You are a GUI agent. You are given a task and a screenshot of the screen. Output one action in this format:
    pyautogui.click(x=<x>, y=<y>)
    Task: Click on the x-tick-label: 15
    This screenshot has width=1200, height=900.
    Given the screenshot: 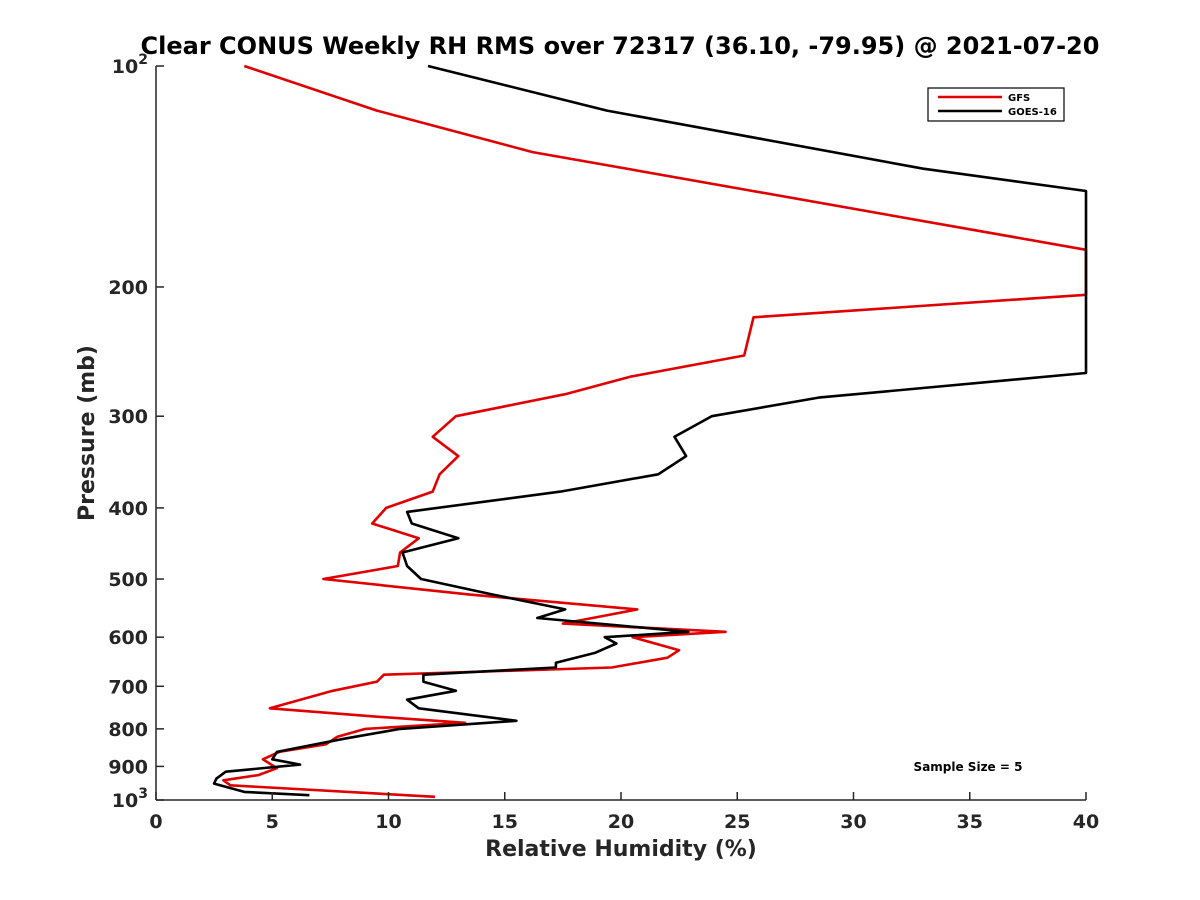 What is the action you would take?
    pyautogui.click(x=505, y=822)
    